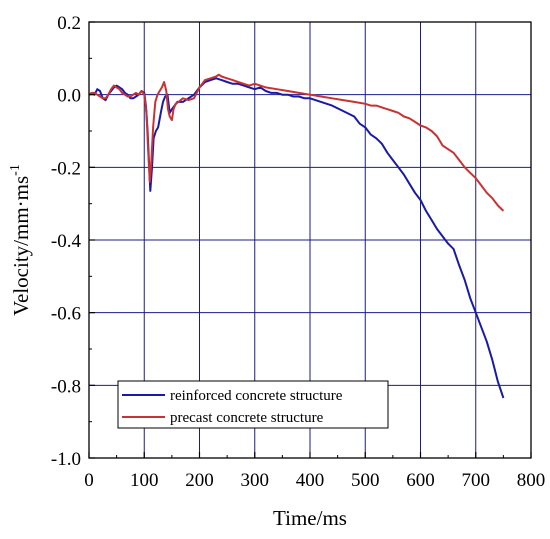 The height and width of the screenshot is (539, 550). What do you see at coordinates (66, 168) in the screenshot?
I see `y-tick-label: -0.2` at bounding box center [66, 168].